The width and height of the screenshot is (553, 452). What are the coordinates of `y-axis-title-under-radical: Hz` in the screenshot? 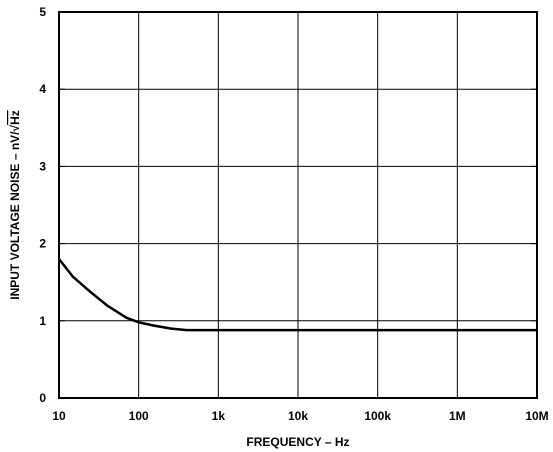 It's located at (15, 117).